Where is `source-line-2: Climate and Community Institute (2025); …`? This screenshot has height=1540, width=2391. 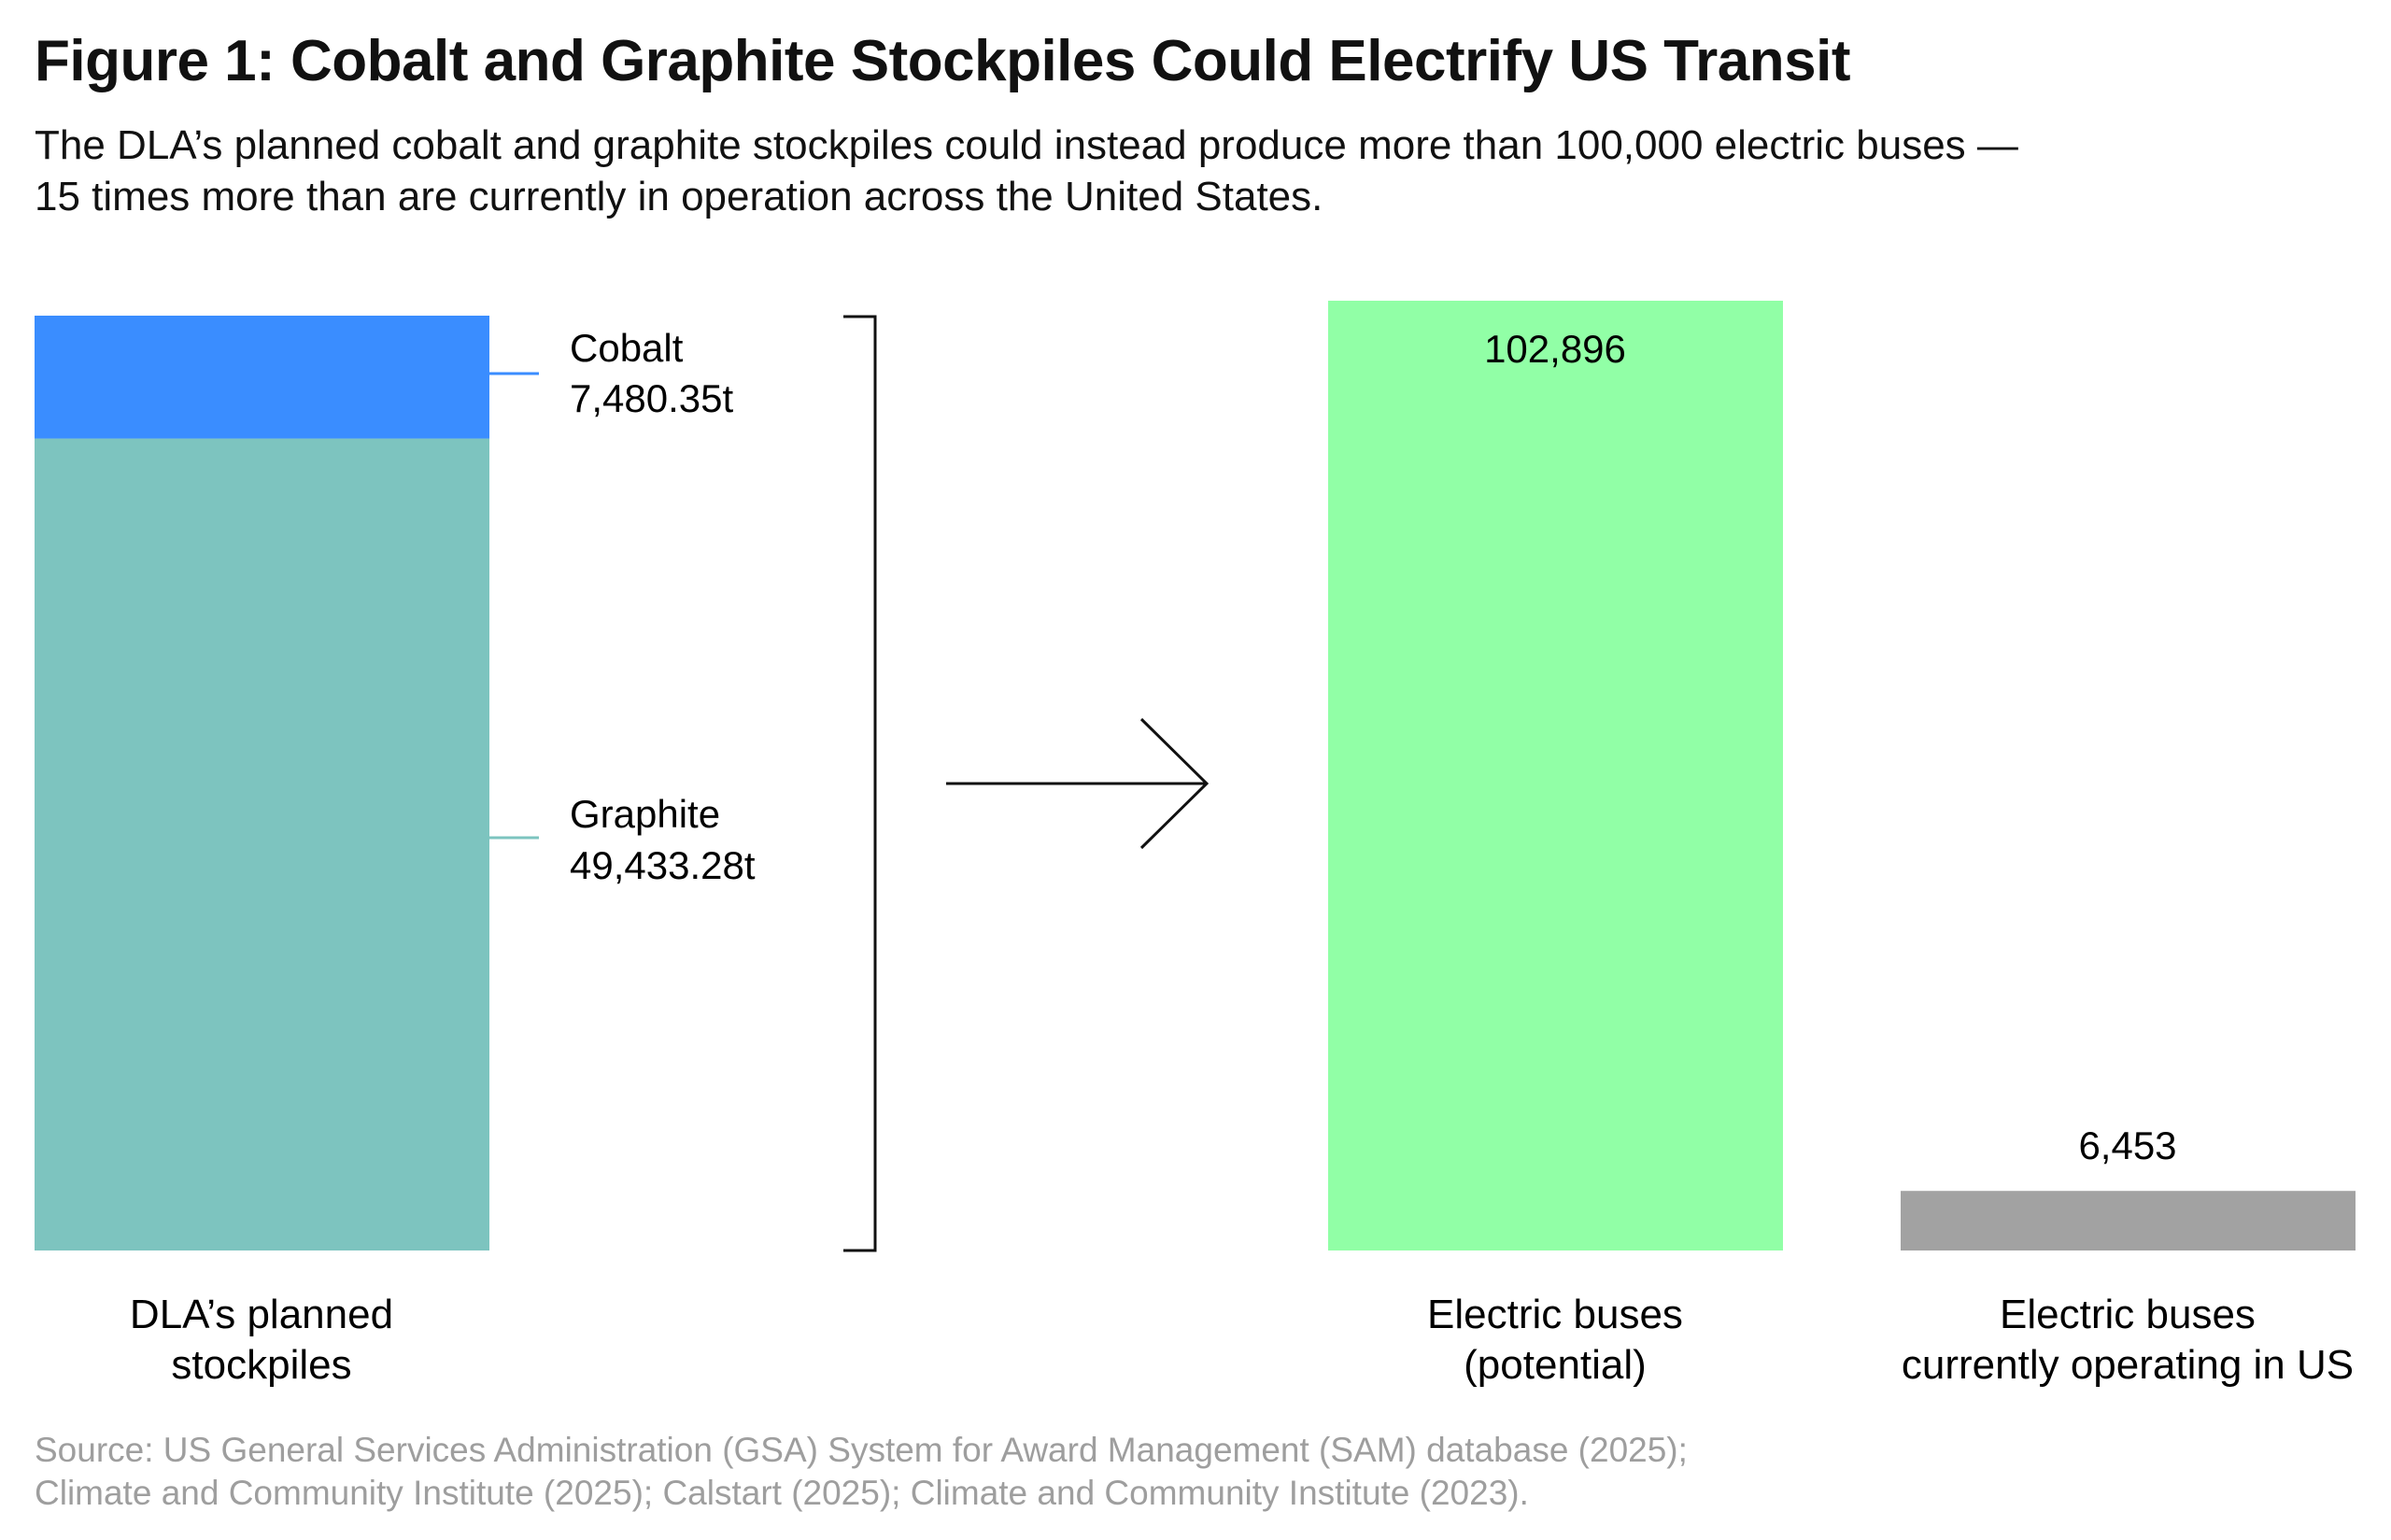 source-line-2: Climate and Community Institute (2025); … is located at coordinates (782, 1493).